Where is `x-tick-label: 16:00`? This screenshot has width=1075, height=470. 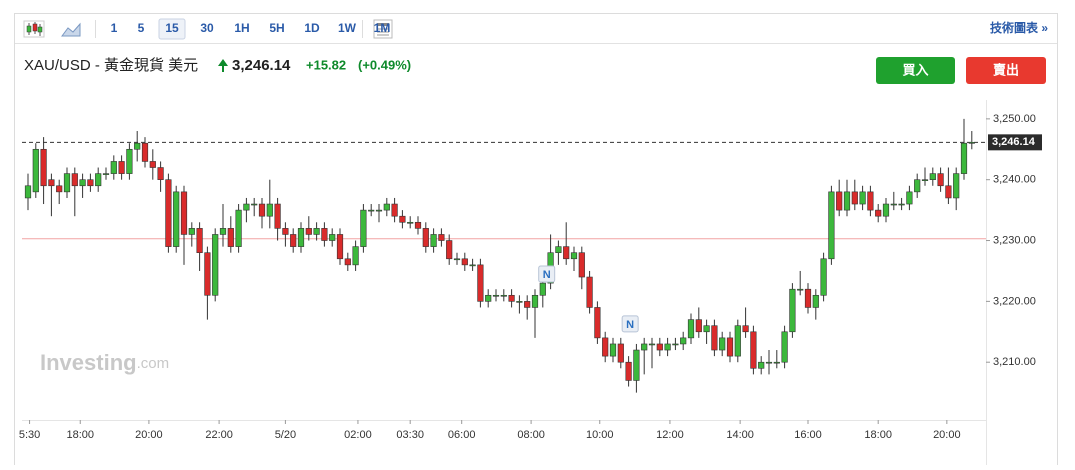 x-tick-label: 16:00 is located at coordinates (808, 435).